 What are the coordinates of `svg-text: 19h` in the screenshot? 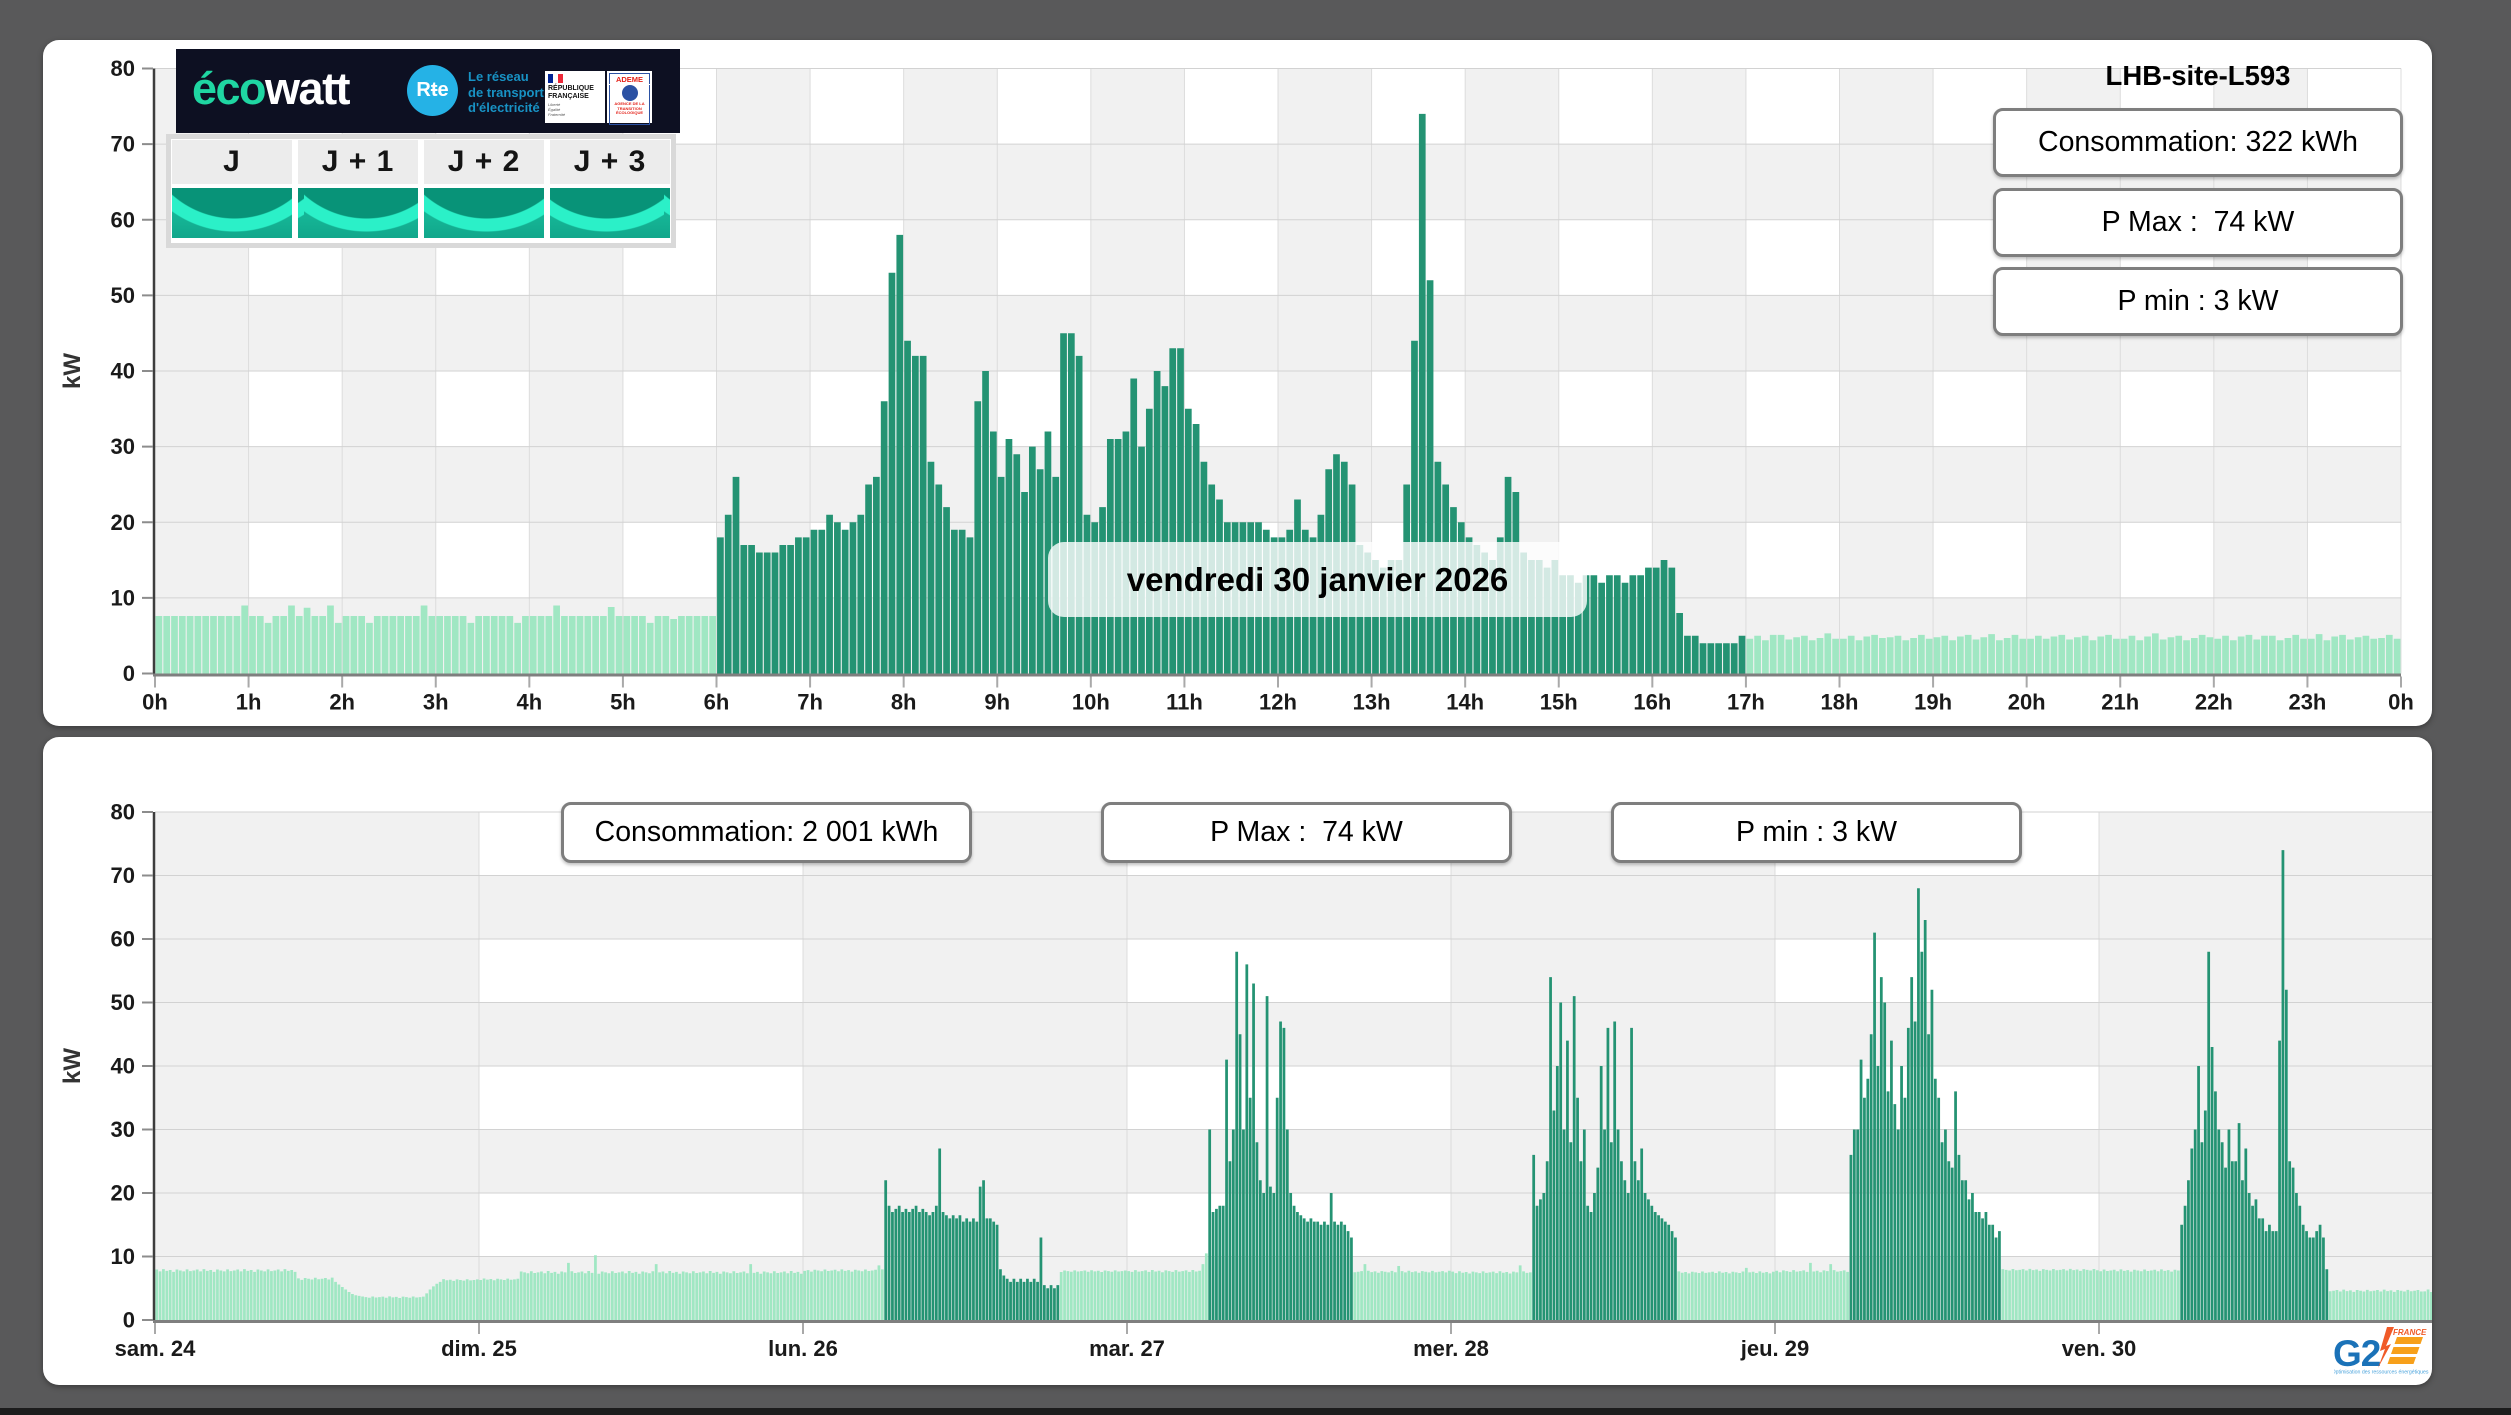 It's located at (1933, 702).